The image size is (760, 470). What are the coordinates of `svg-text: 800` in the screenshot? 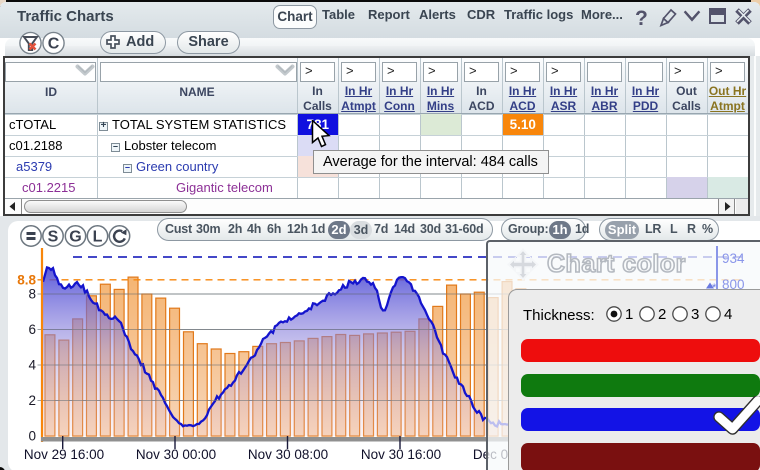 It's located at (733, 284).